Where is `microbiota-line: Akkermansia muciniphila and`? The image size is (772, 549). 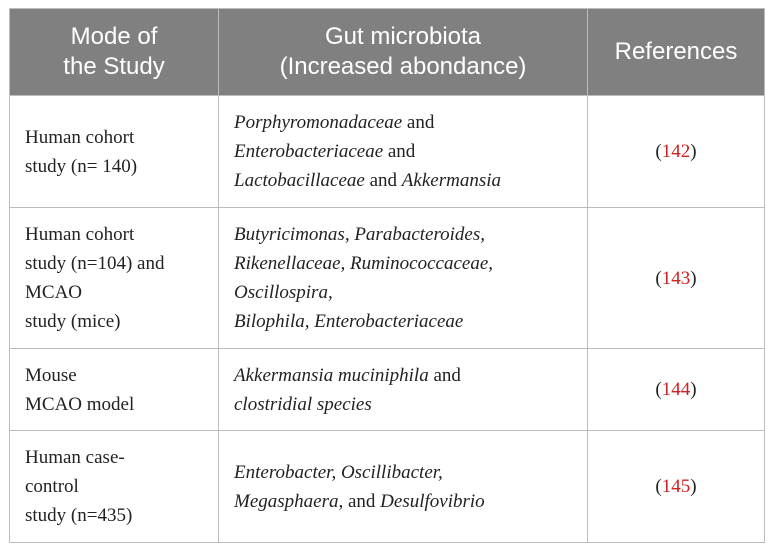
microbiota-line: Akkermansia muciniphila and is located at coordinates (403, 375).